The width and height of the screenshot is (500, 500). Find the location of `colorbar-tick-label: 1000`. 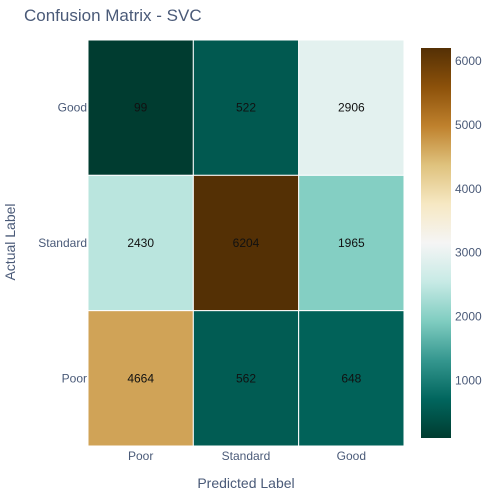

colorbar-tick-label: 1000 is located at coordinates (468, 380).